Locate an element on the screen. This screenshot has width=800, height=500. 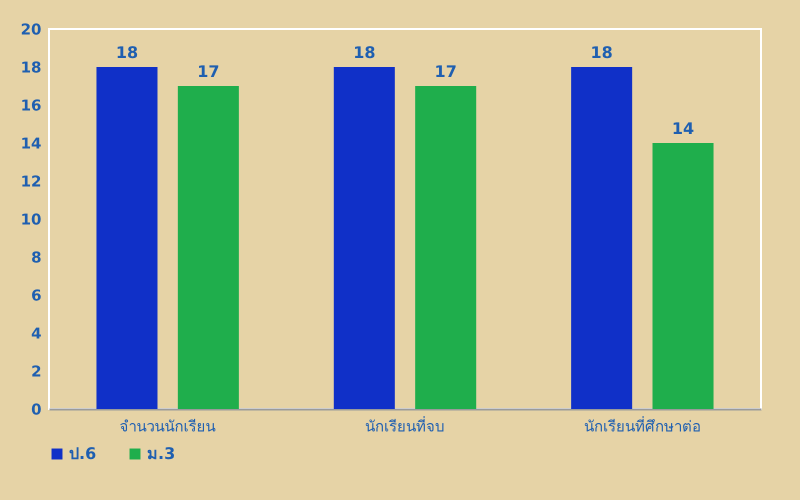
legend-label: ม.3 is located at coordinates (161, 453).